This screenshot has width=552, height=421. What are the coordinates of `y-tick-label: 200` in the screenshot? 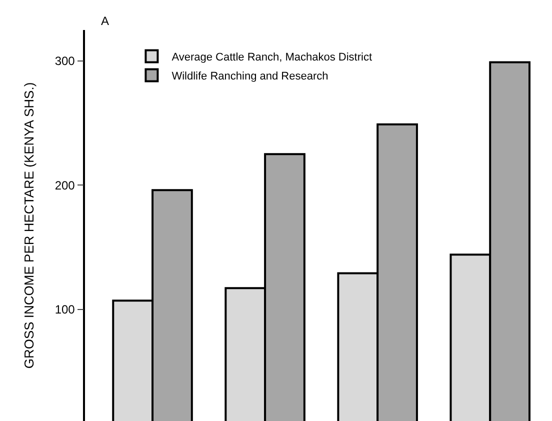 It's located at (65, 185).